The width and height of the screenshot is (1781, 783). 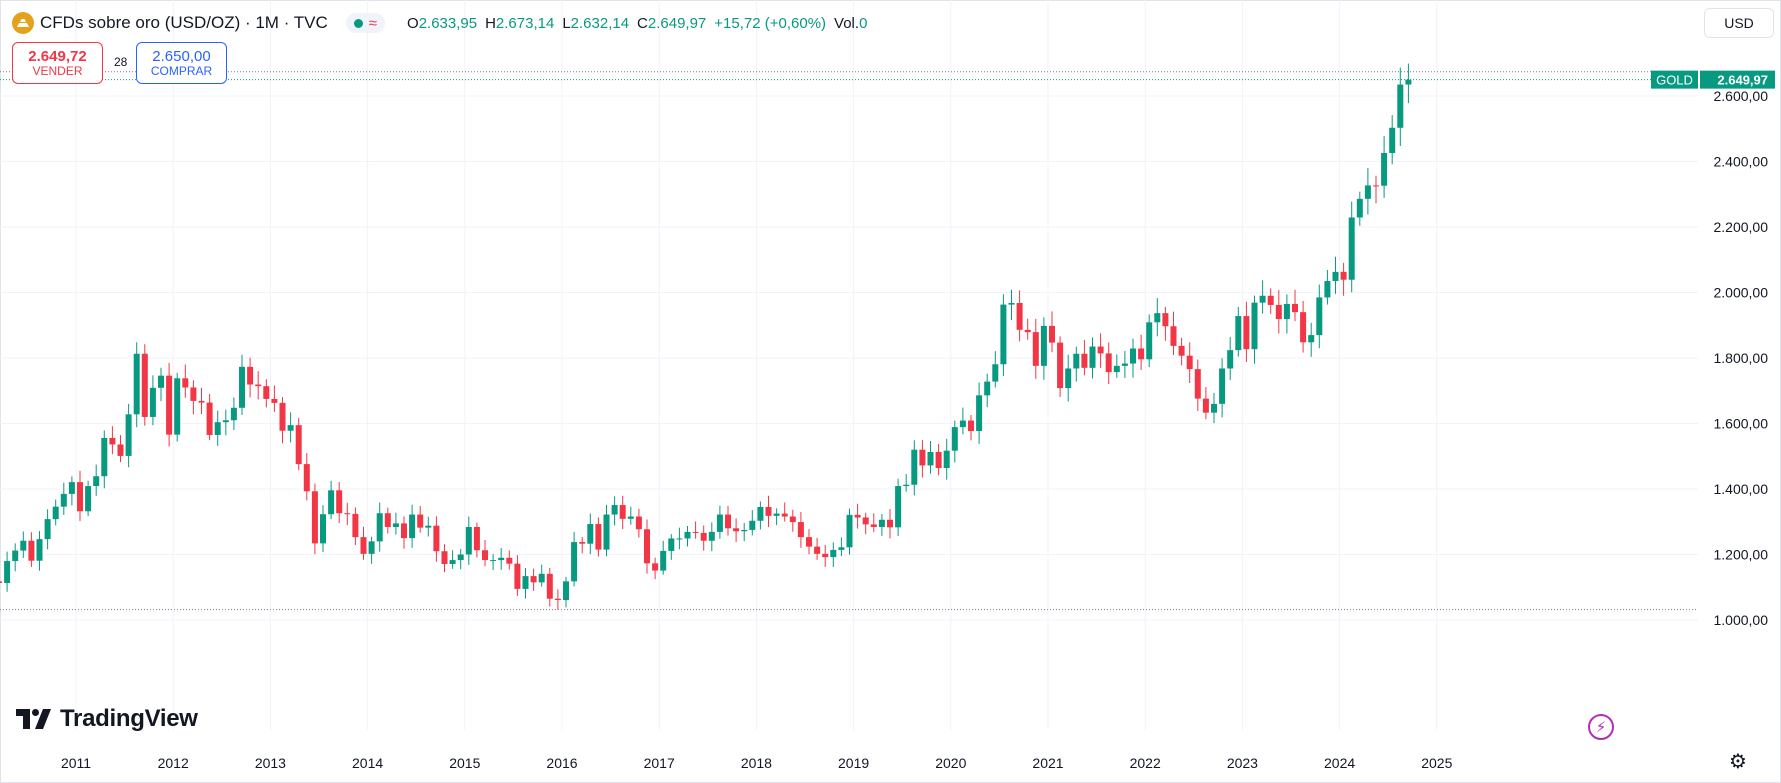 I want to click on tradingview-logo-text: TradingView, so click(x=129, y=718).